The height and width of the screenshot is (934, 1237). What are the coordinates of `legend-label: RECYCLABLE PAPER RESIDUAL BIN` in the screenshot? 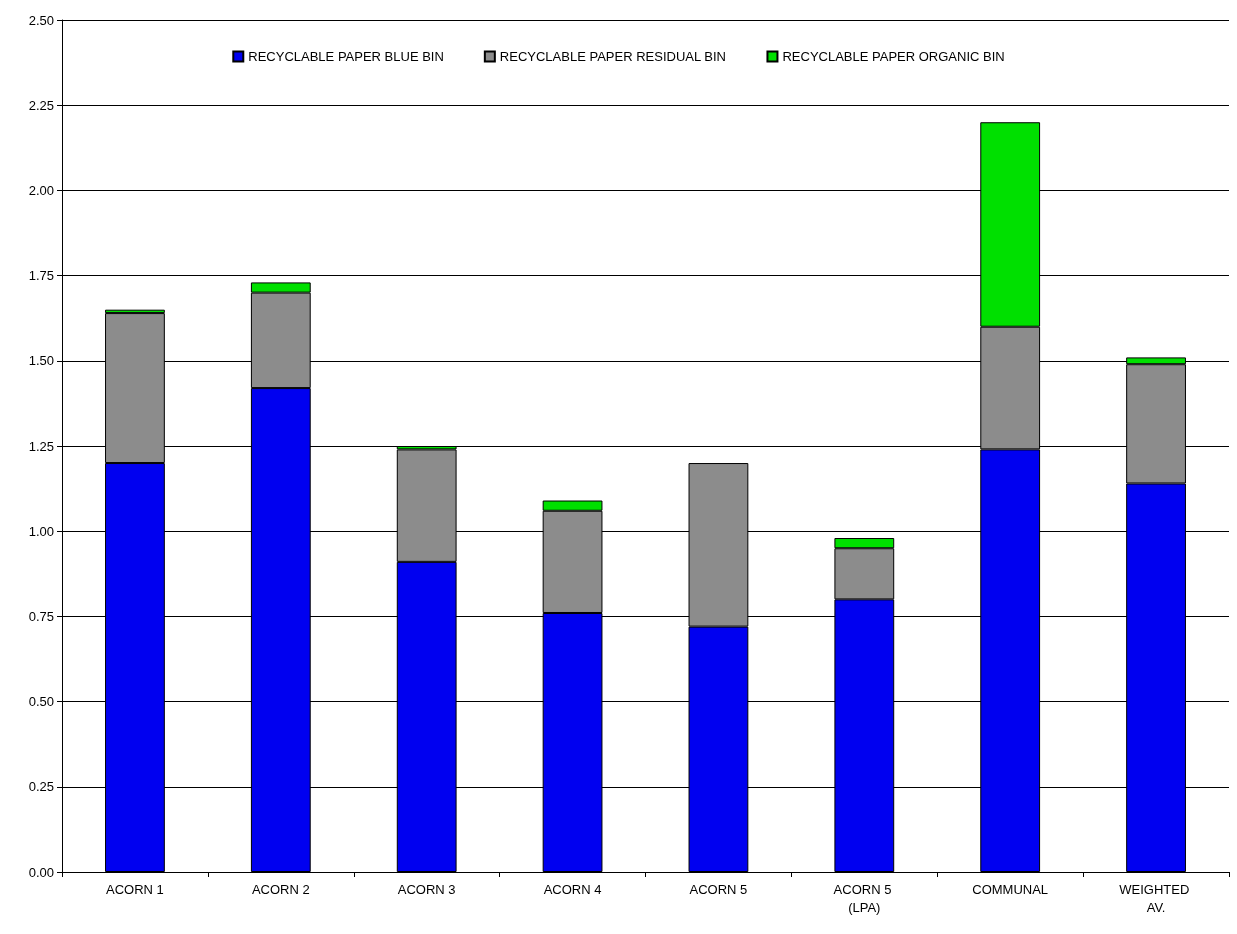 It's located at (612, 56).